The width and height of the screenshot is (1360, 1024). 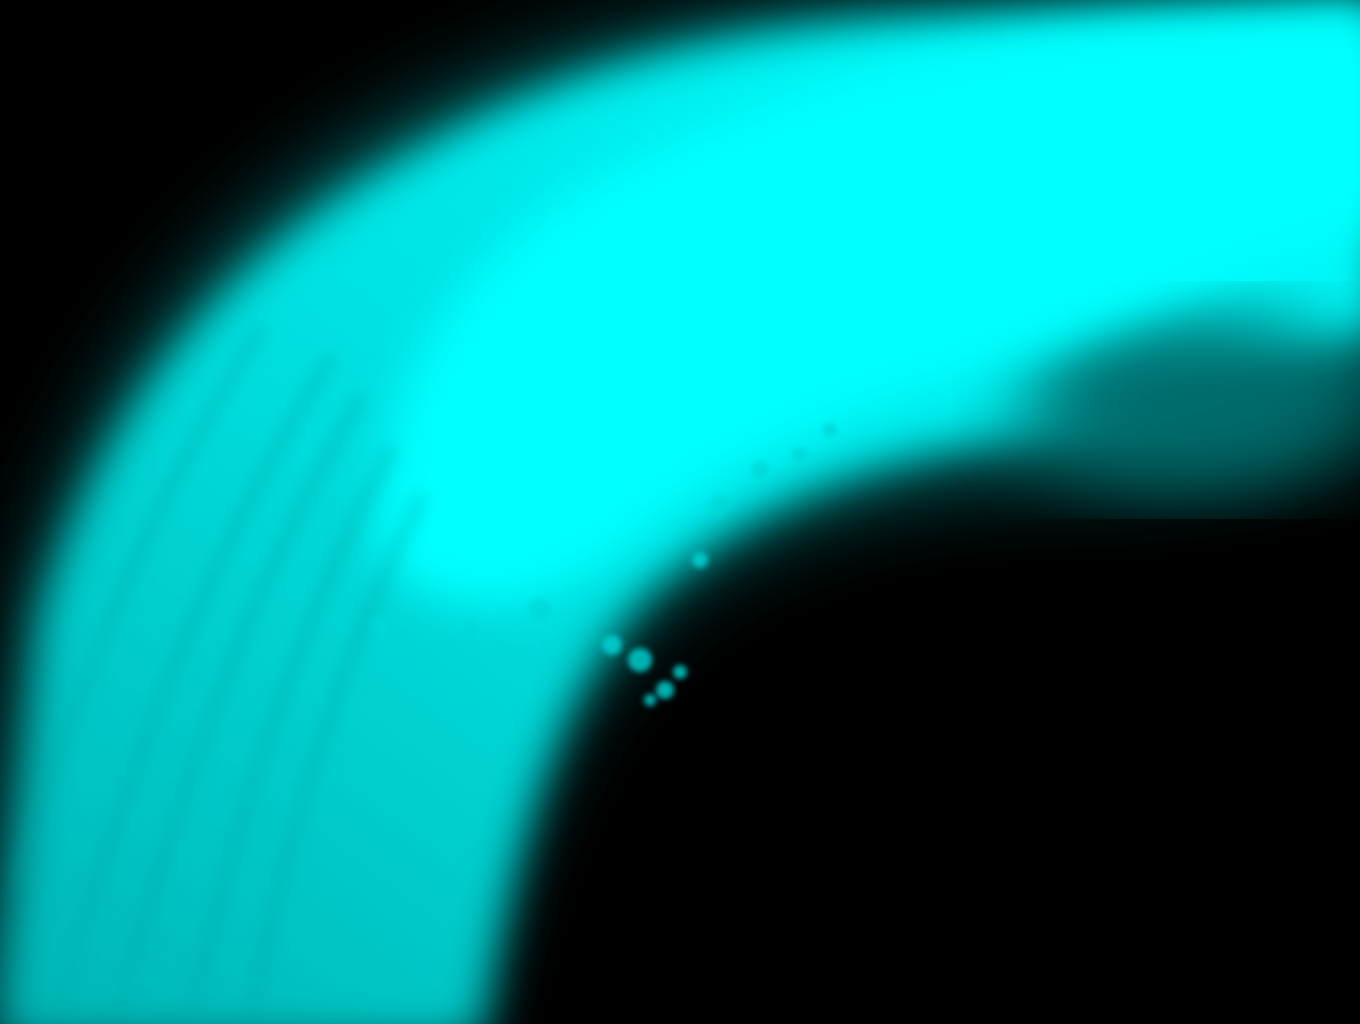 I want to click on dim-lobe, so click(x=1190, y=400).